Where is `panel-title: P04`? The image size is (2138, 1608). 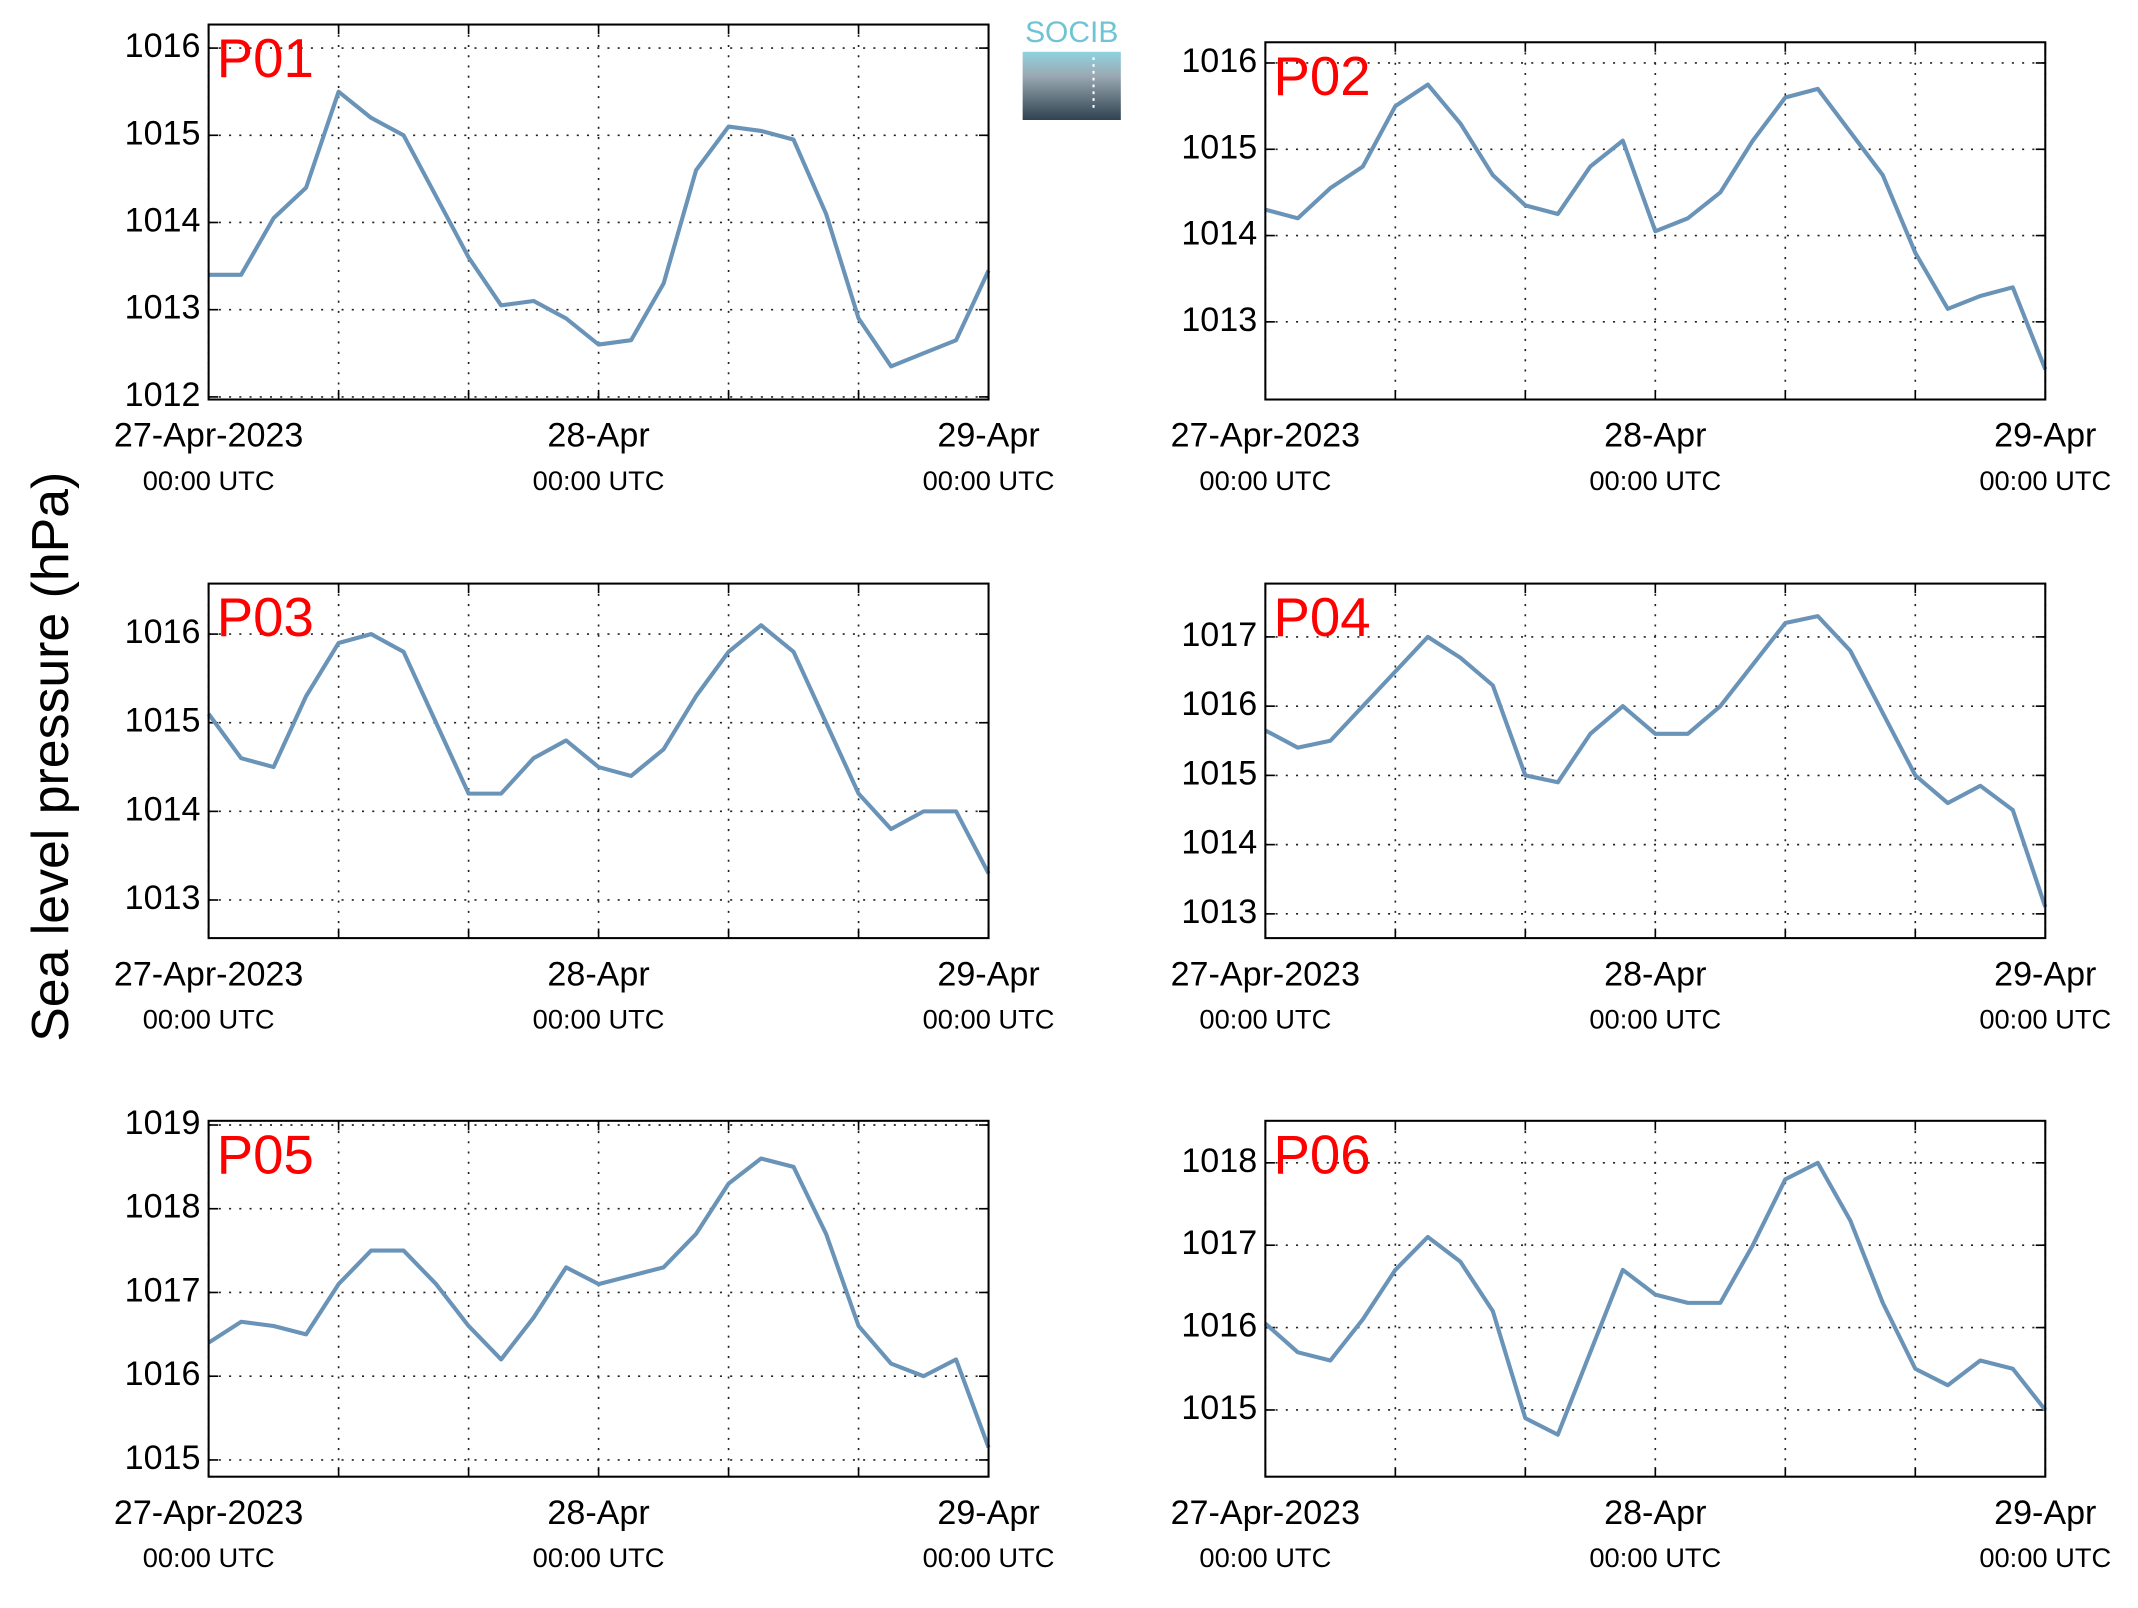 panel-title: P04 is located at coordinates (1322, 617).